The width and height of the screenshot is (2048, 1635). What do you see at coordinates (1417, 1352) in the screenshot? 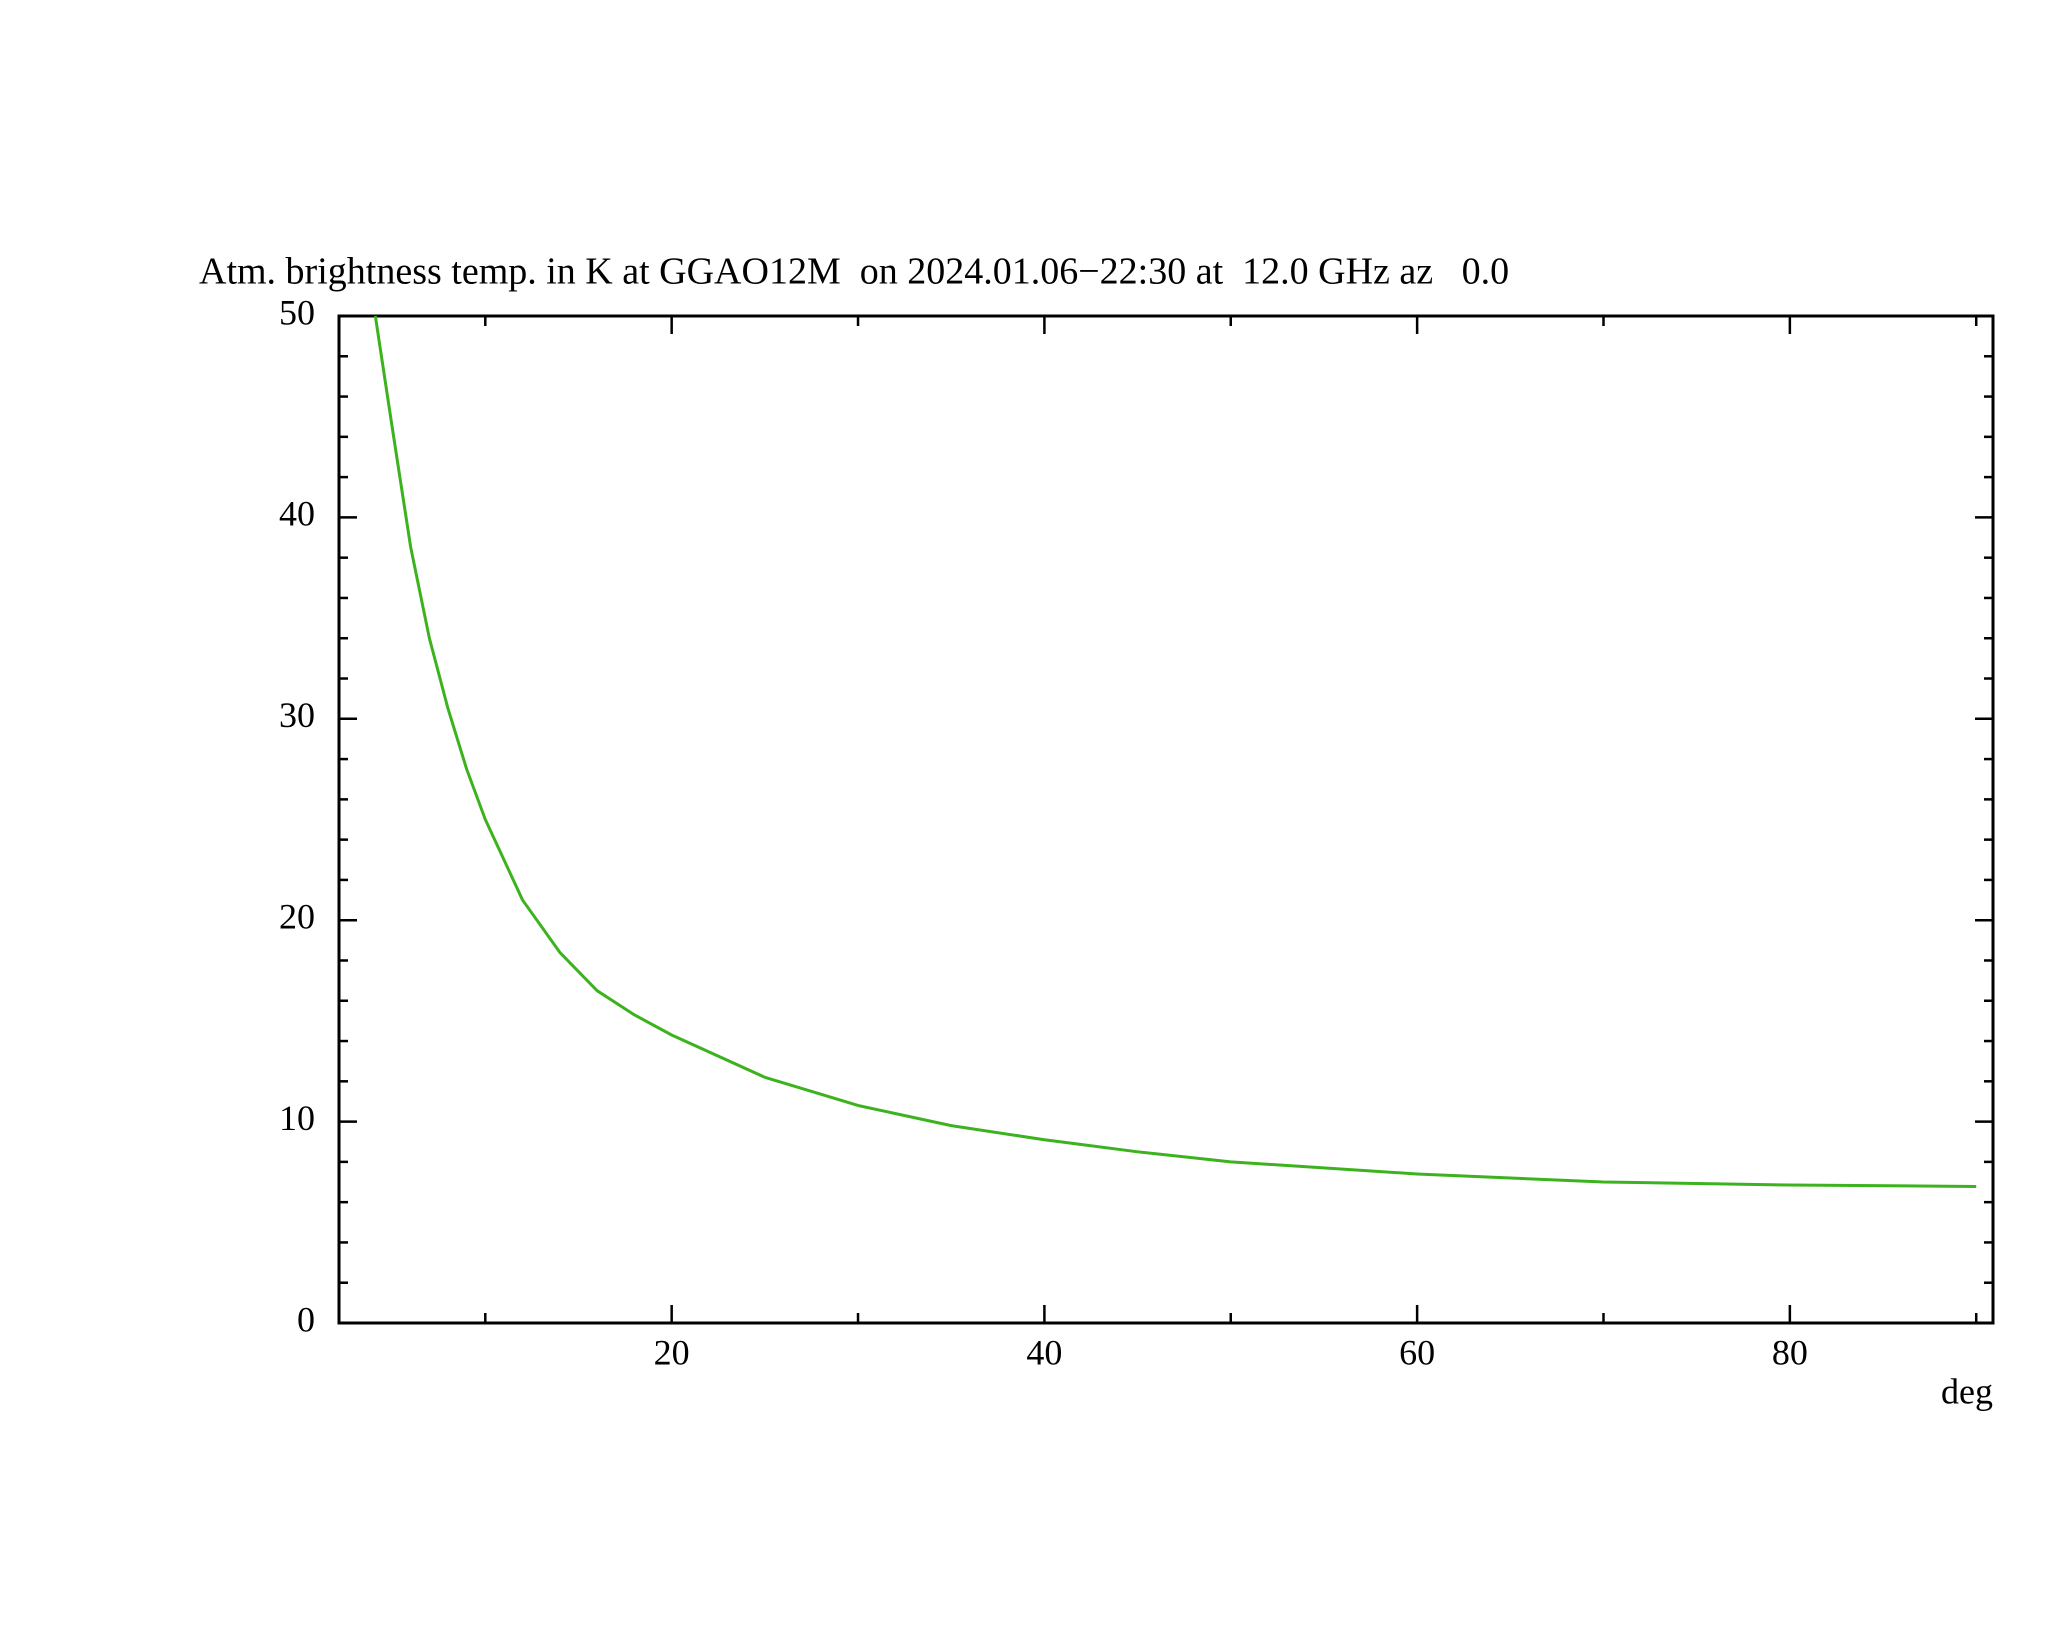
I see `x-tick-label: 60` at bounding box center [1417, 1352].